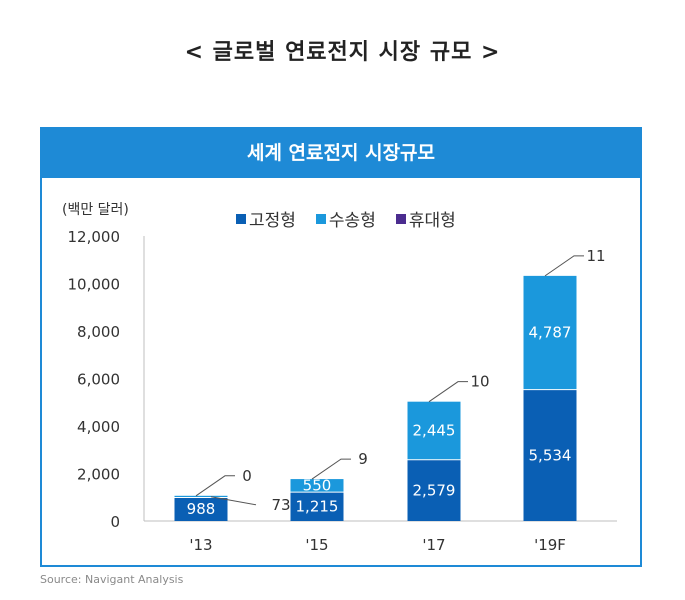 The height and width of the screenshot is (600, 685). Describe the element at coordinates (433, 545) in the screenshot. I see `x-tick-label: '17` at that location.